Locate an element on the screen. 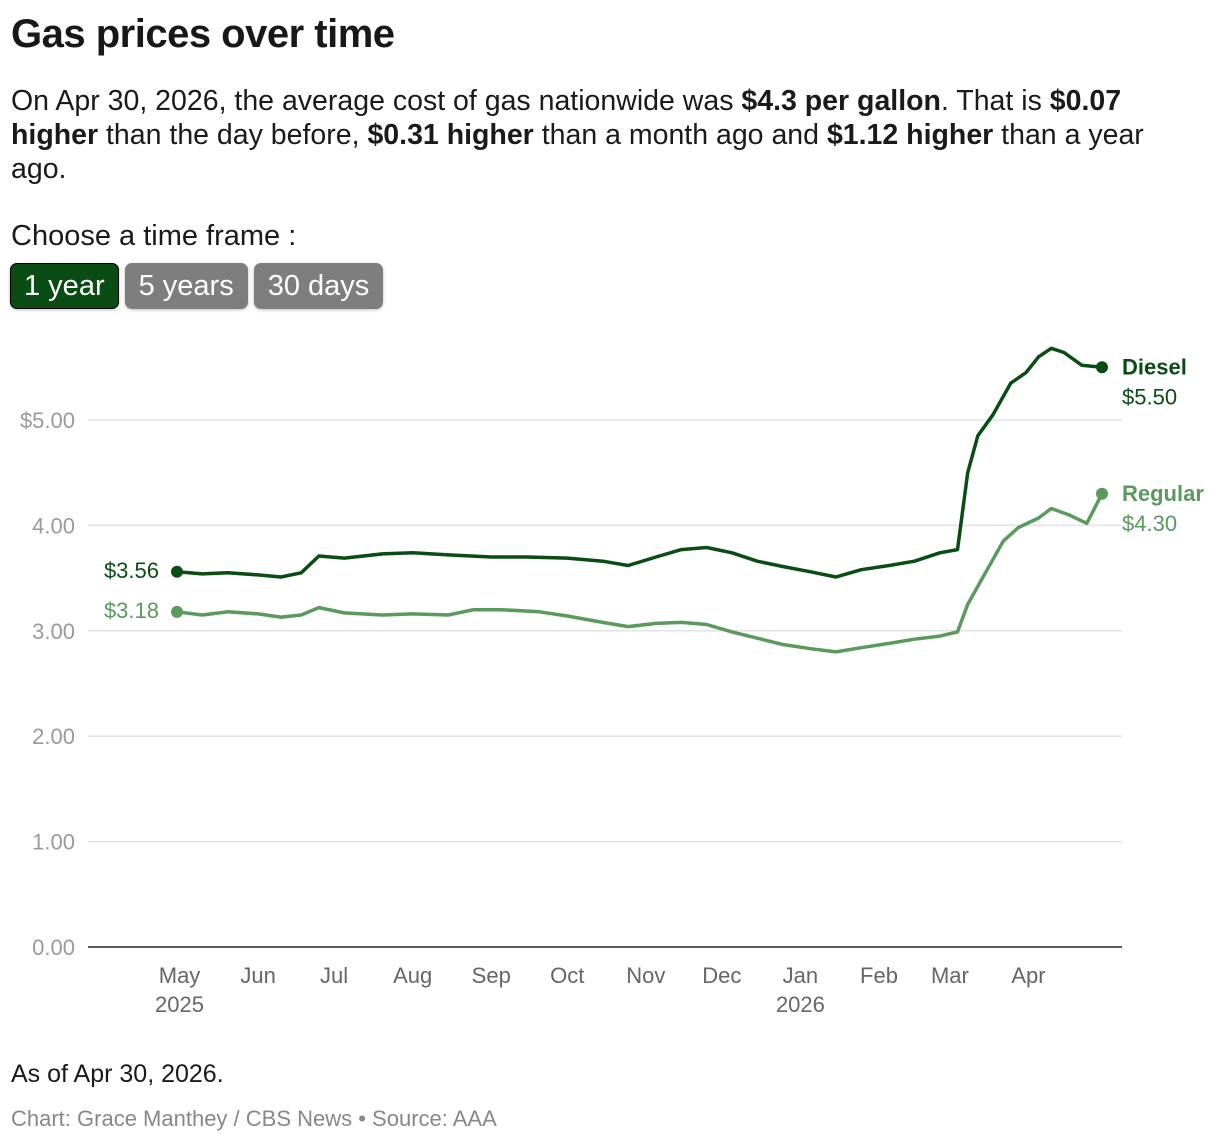 The width and height of the screenshot is (1220, 1146). y-tick-label: 2.00 is located at coordinates (53, 736).